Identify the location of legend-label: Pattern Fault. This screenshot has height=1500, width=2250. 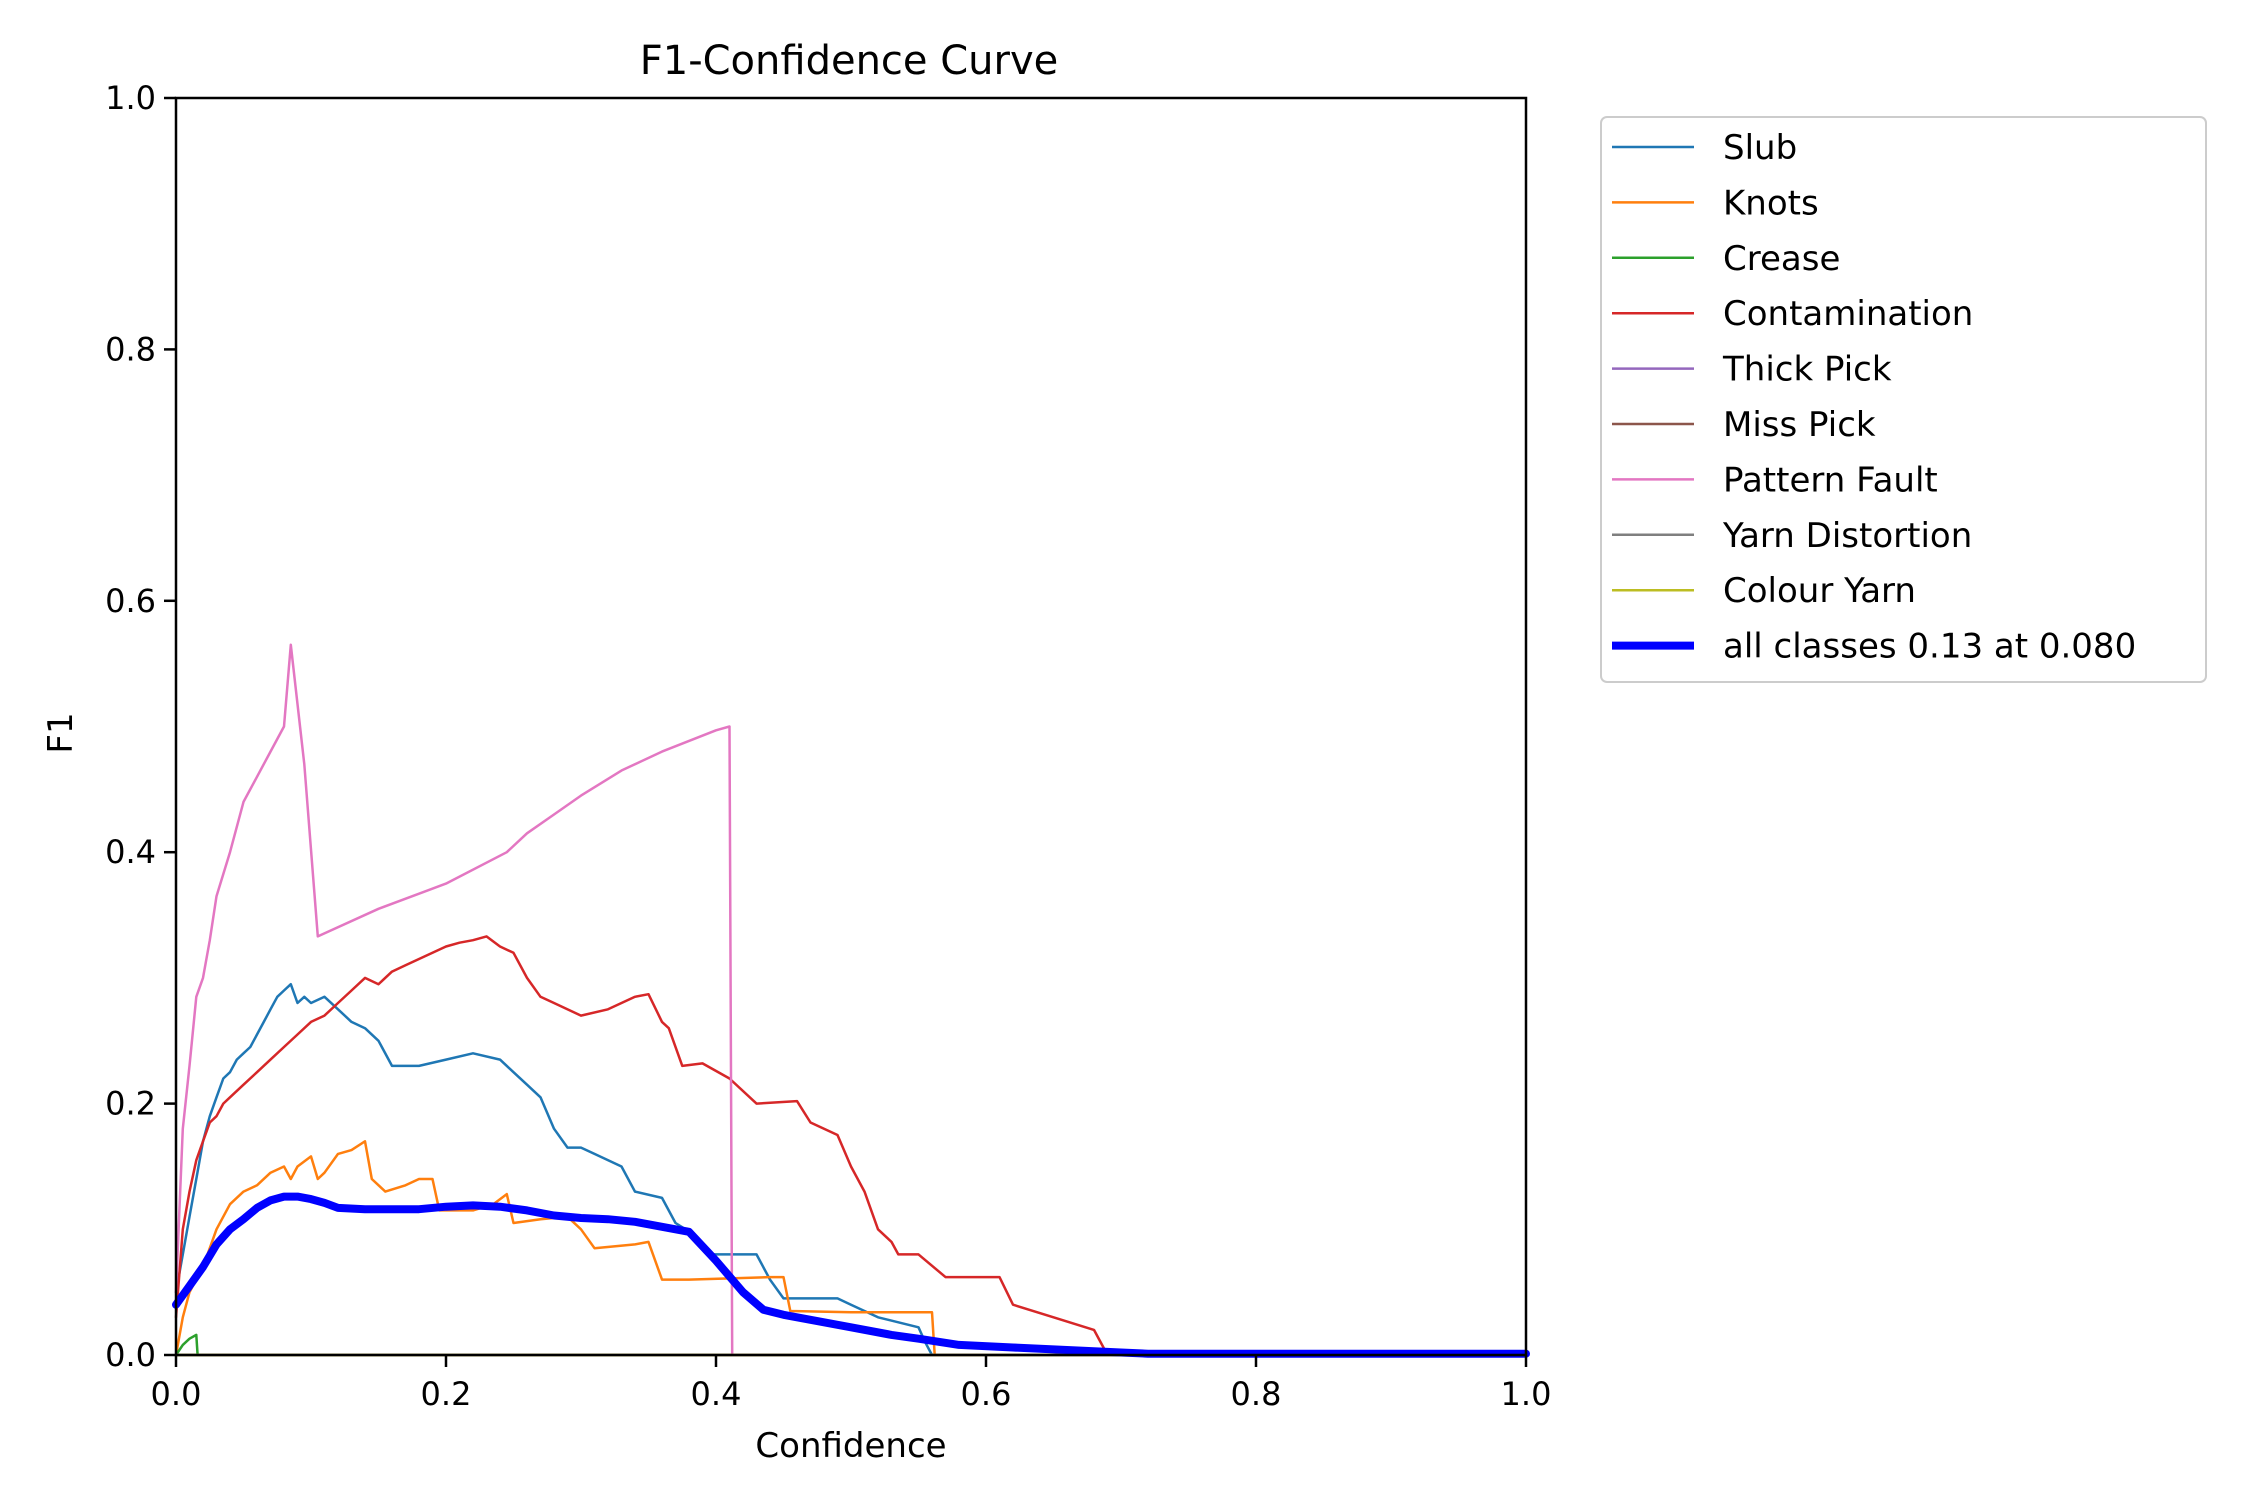
(1830, 480).